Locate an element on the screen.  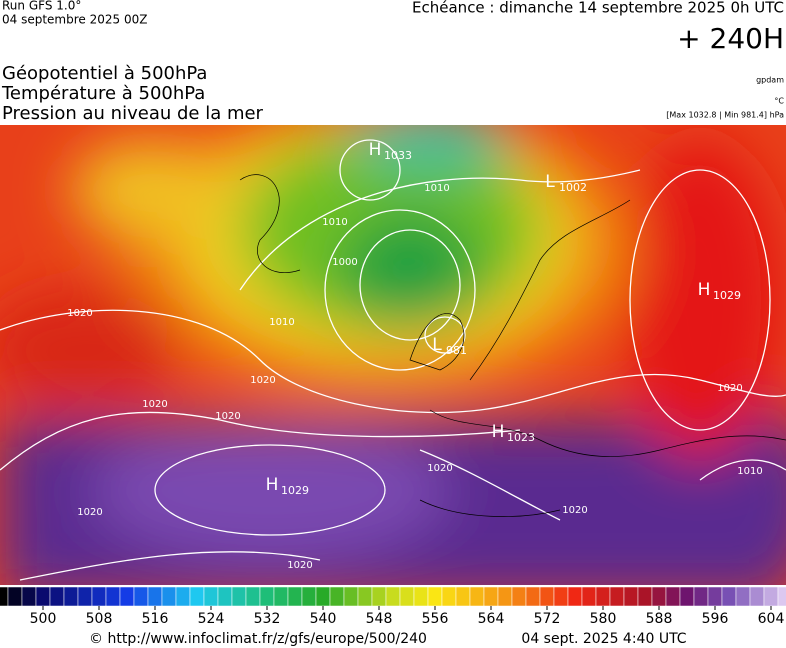
centre-kind: L is located at coordinates (437, 345).